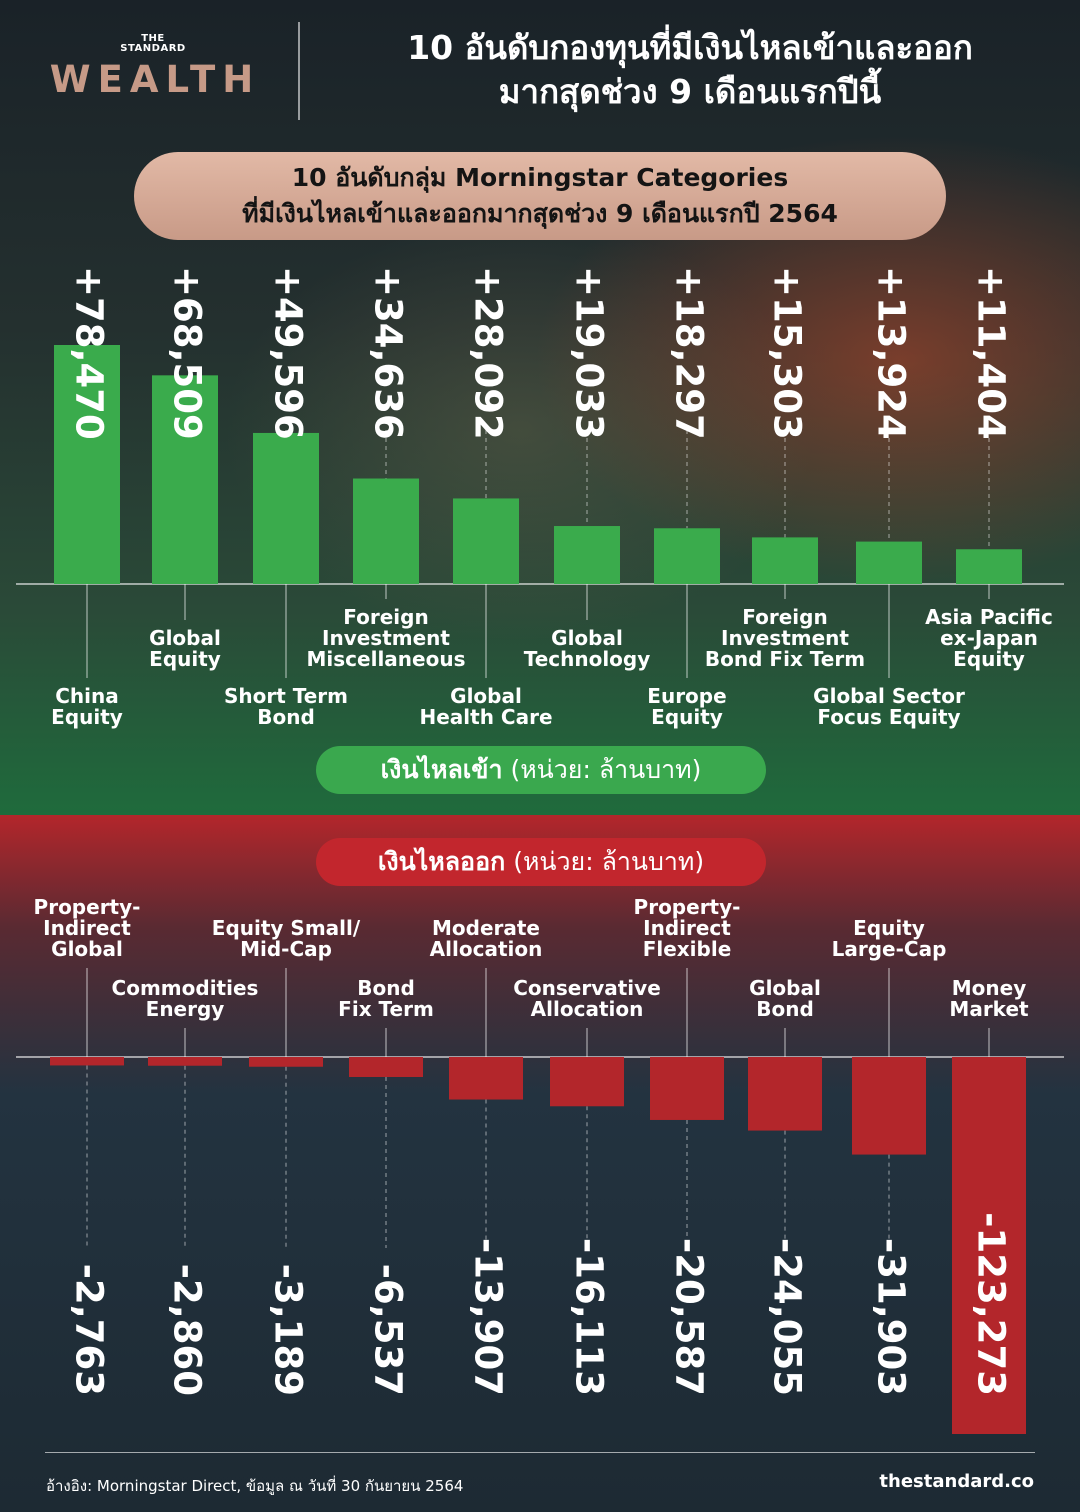  I want to click on inflow-label-pill: เงินไหลเข้า (หน่วย: ล้านบาท), so click(541, 770).